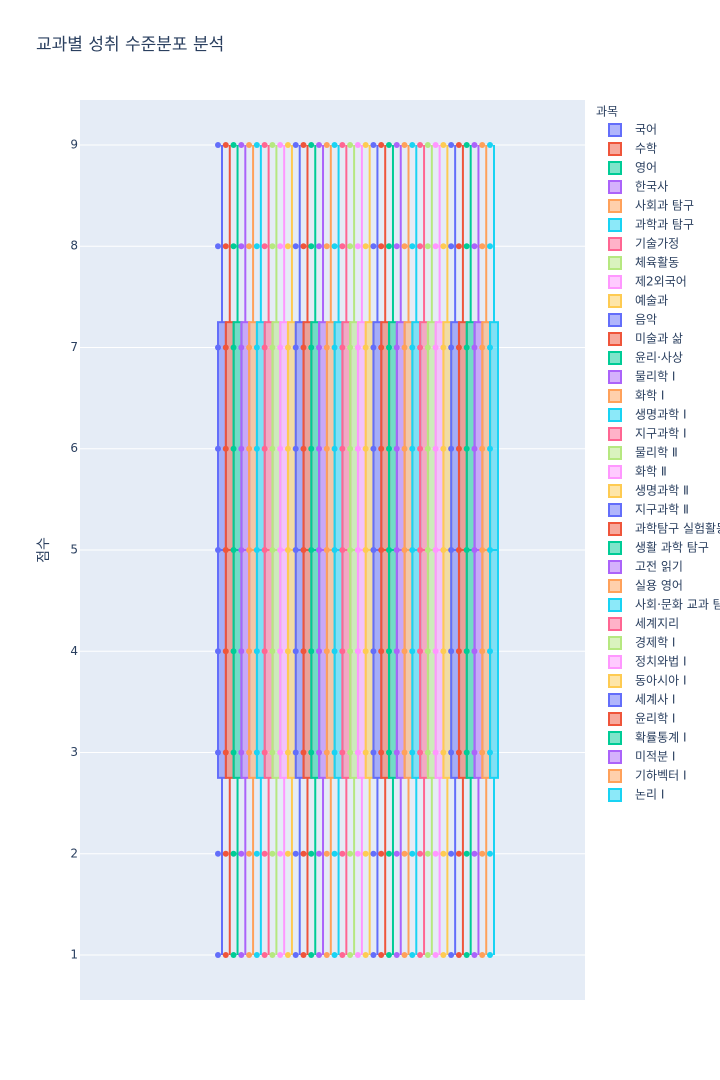 This screenshot has width=720, height=1080. I want to click on y-tick-label: 1, so click(74, 955).